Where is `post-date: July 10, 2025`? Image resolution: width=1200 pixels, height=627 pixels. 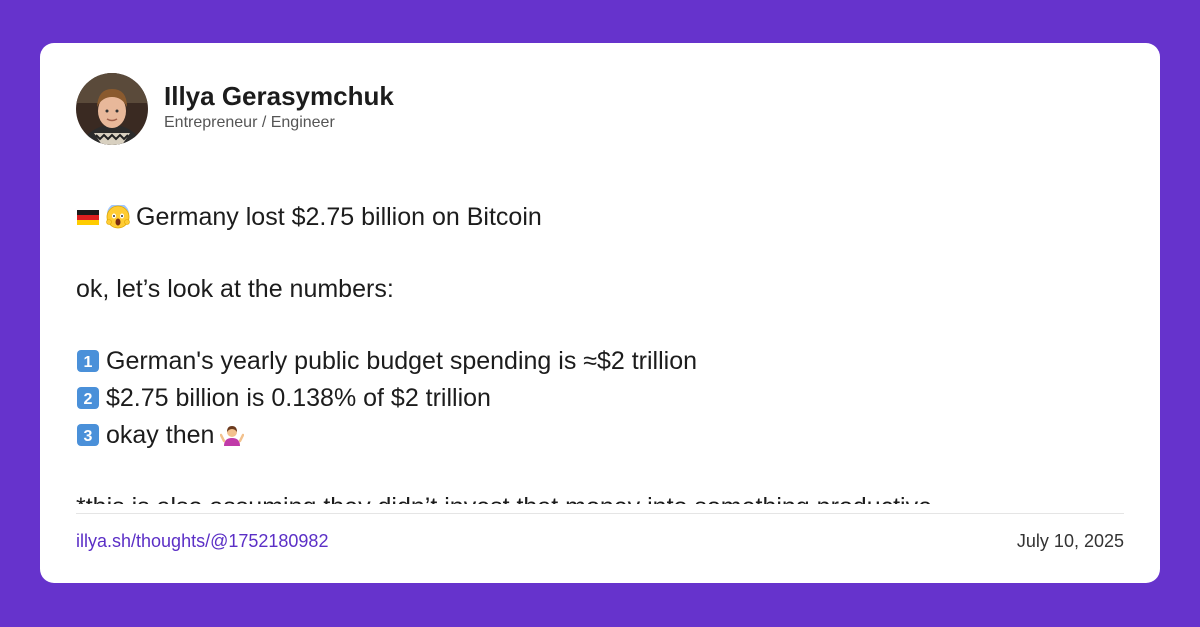 post-date: July 10, 2025 is located at coordinates (1070, 541).